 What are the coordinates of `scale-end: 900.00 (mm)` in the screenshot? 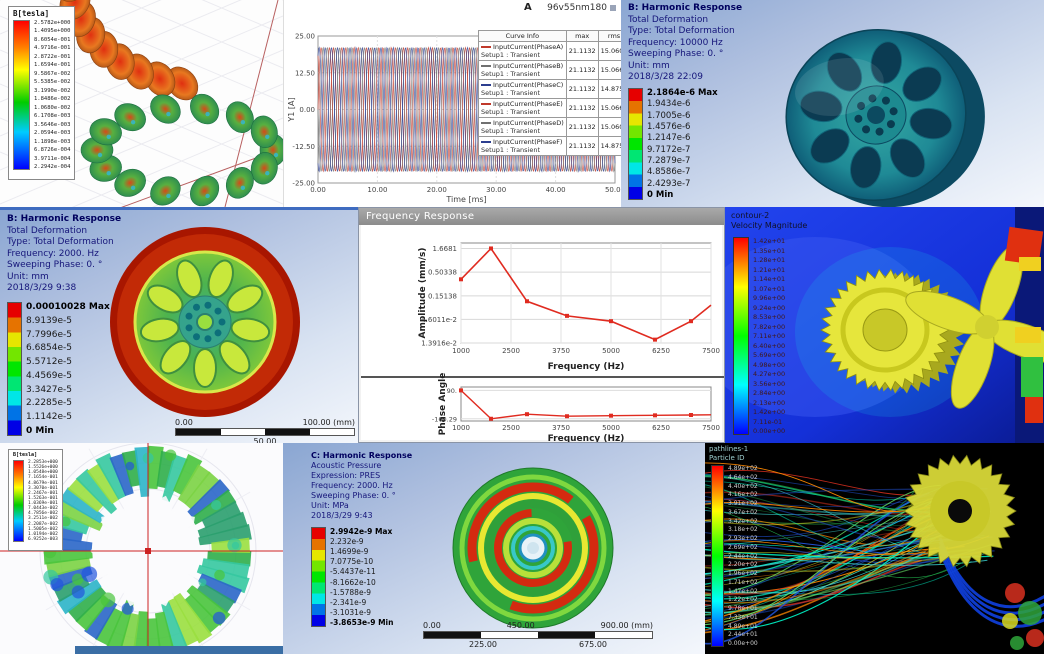 It's located at (626, 625).